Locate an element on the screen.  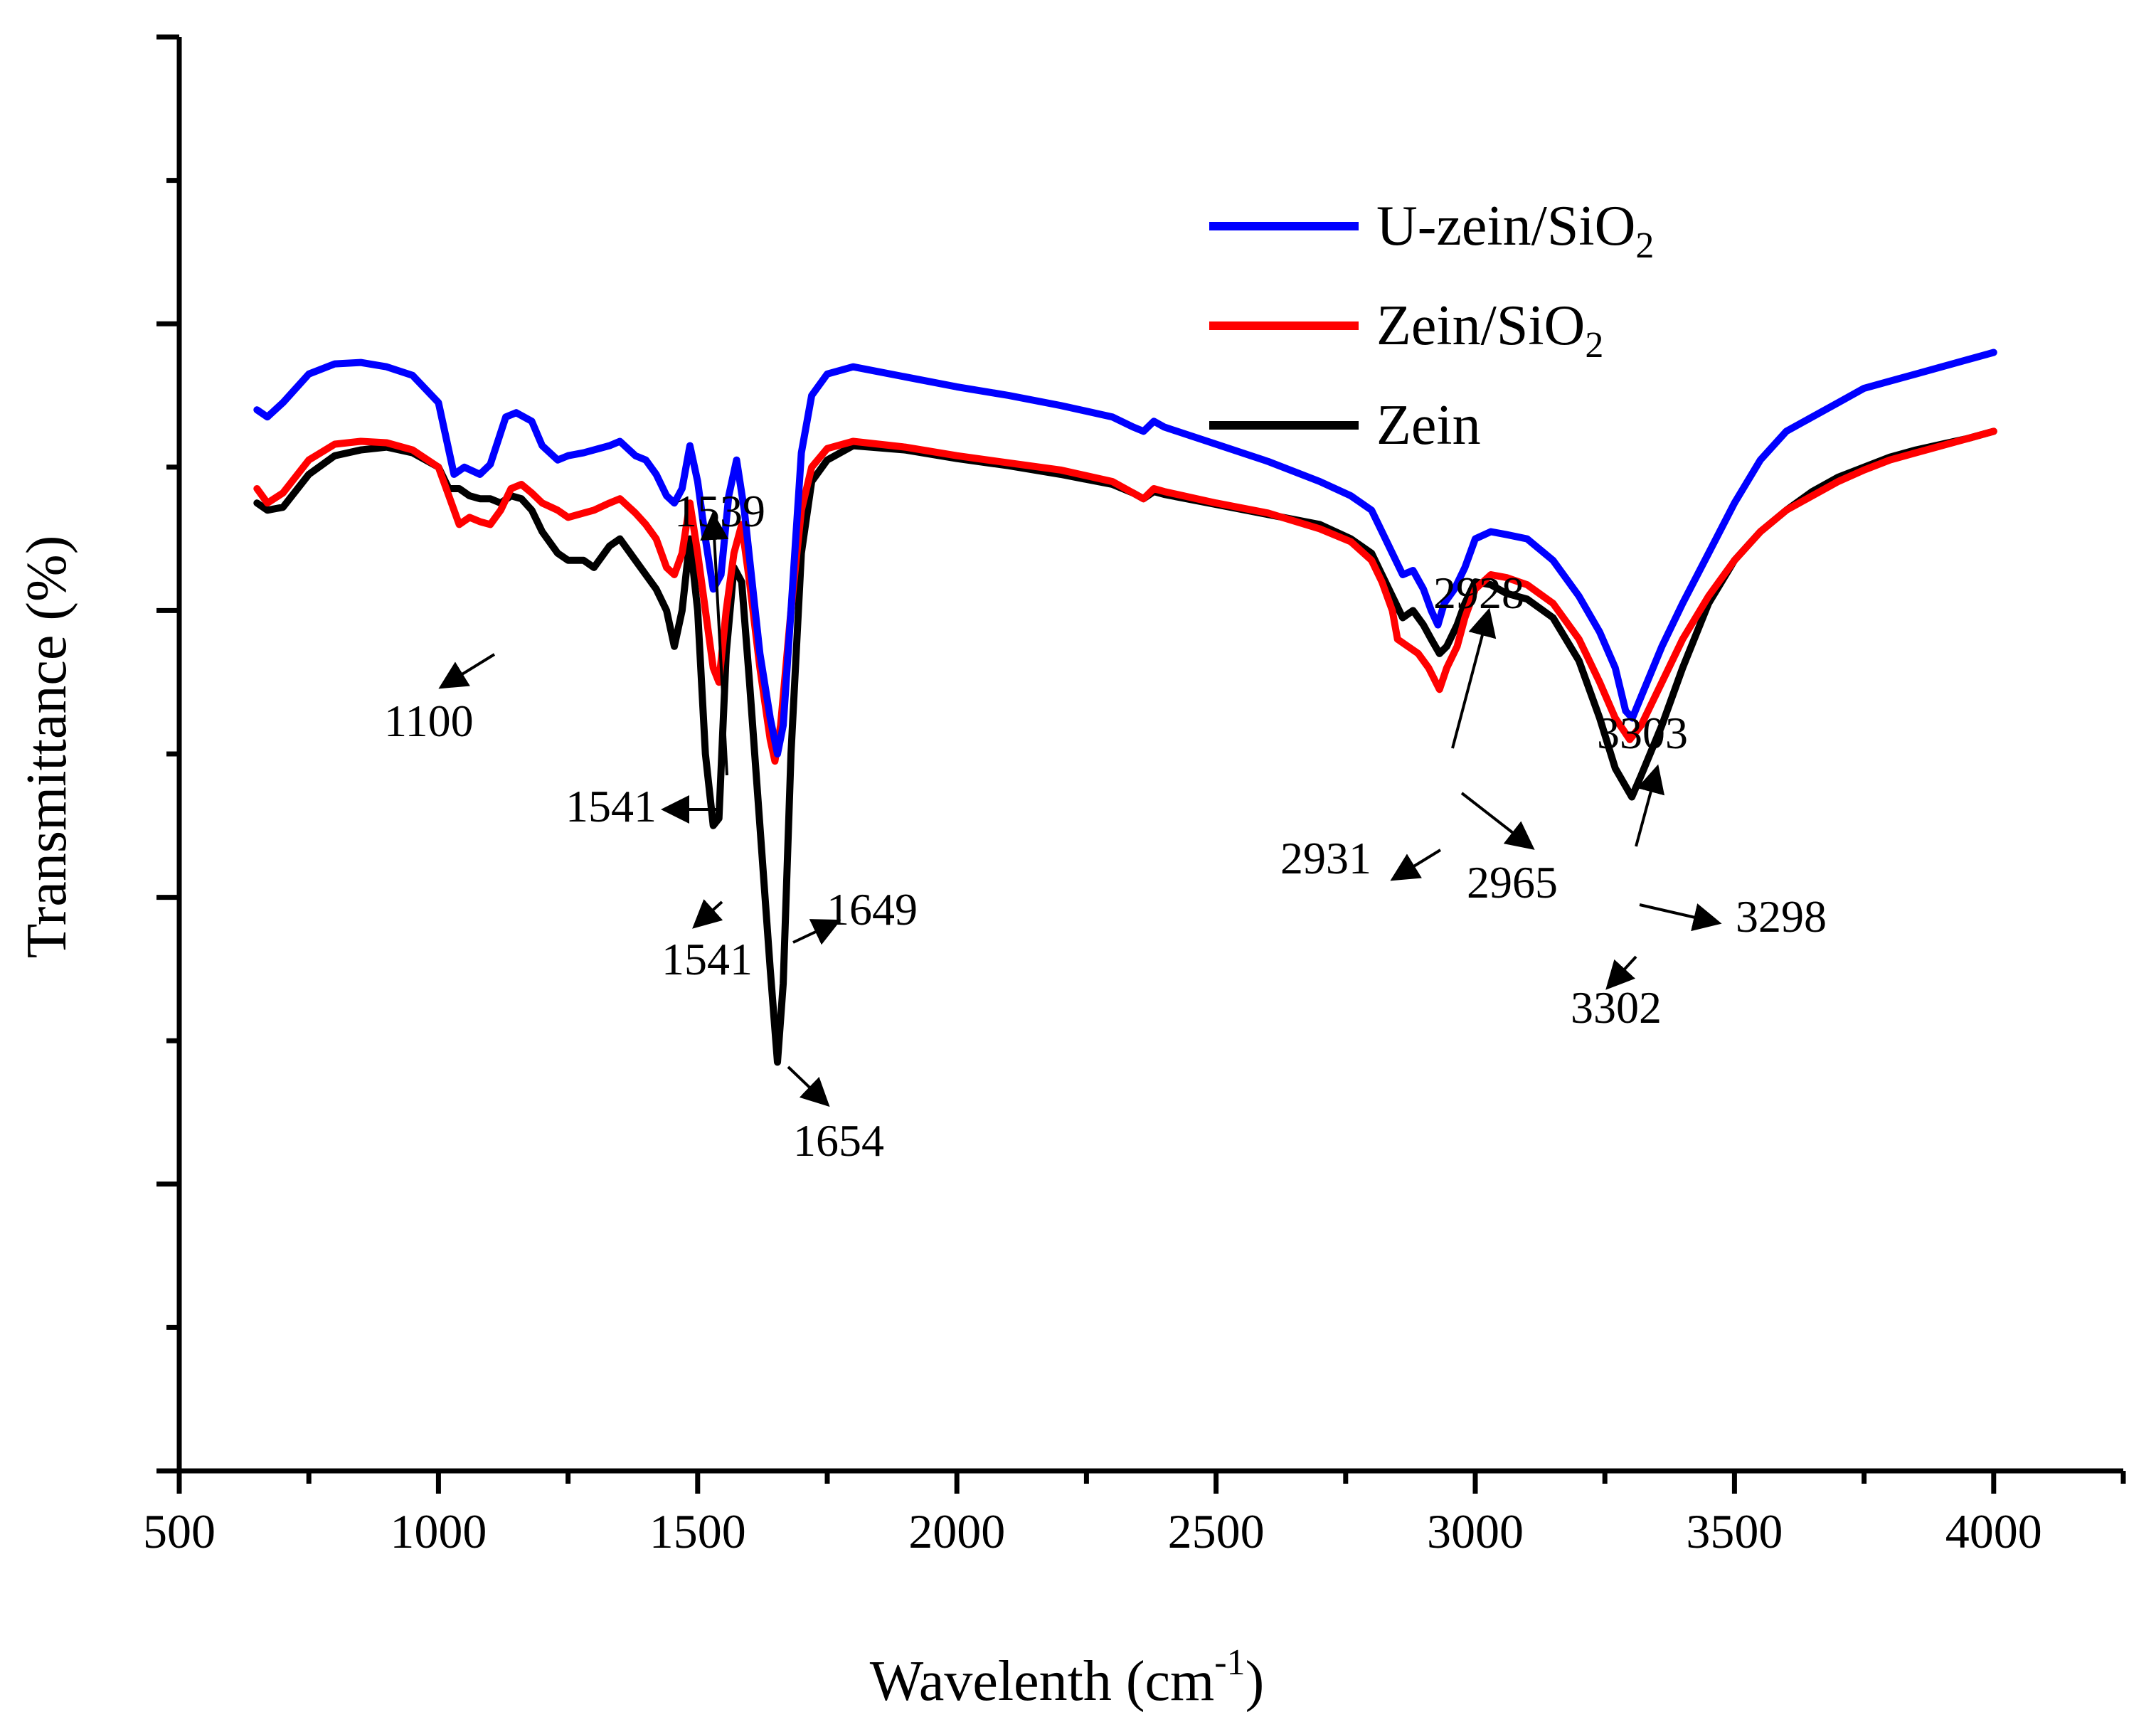
x-axis-title-sup: -1 is located at coordinates (1229, 1662).